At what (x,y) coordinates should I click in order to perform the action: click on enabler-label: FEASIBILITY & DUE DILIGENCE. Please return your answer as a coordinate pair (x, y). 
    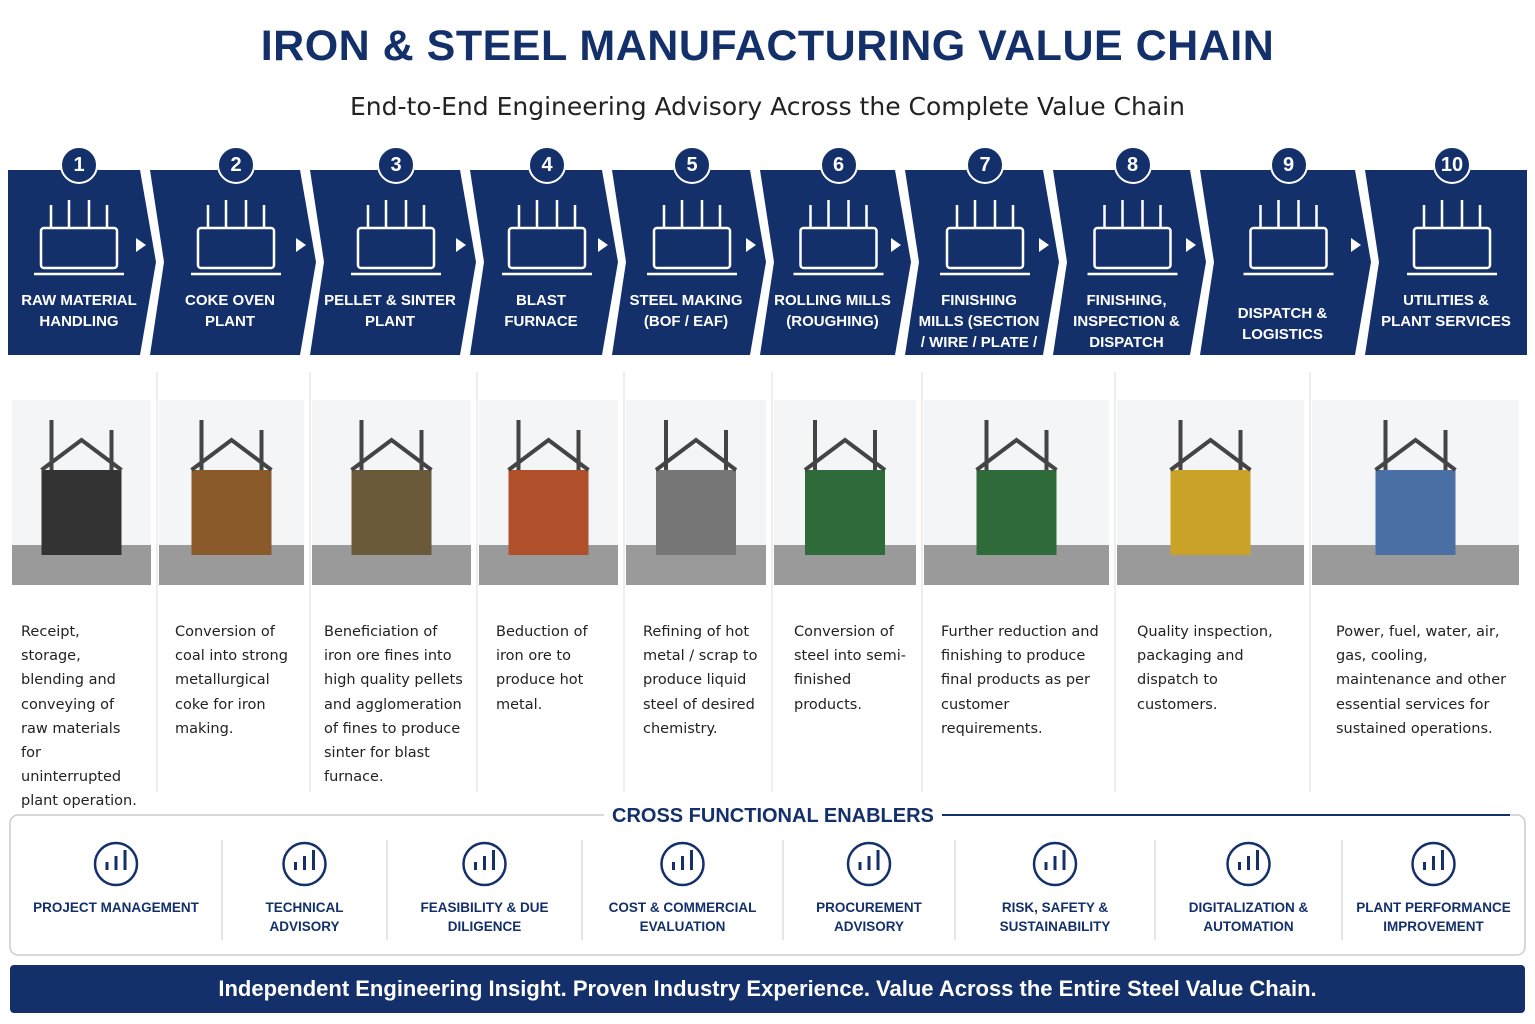
    Looking at the image, I should click on (484, 917).